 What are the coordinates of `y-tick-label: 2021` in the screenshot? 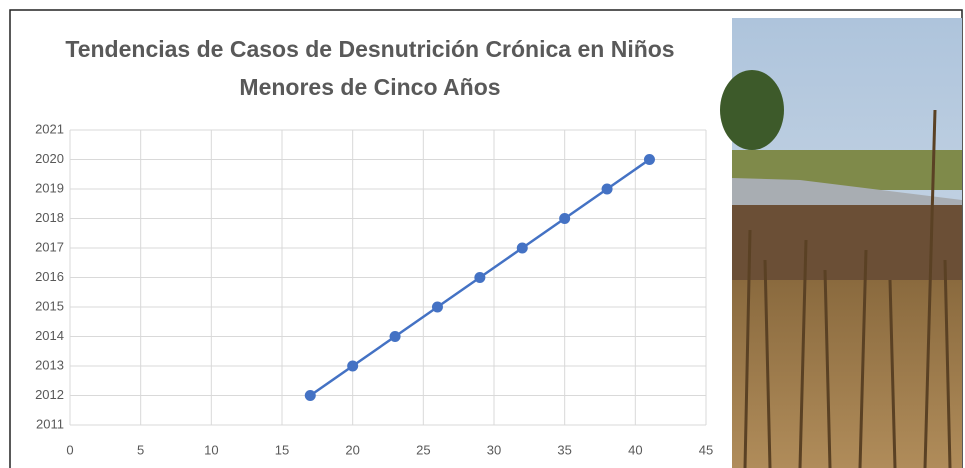 It's located at (49, 128).